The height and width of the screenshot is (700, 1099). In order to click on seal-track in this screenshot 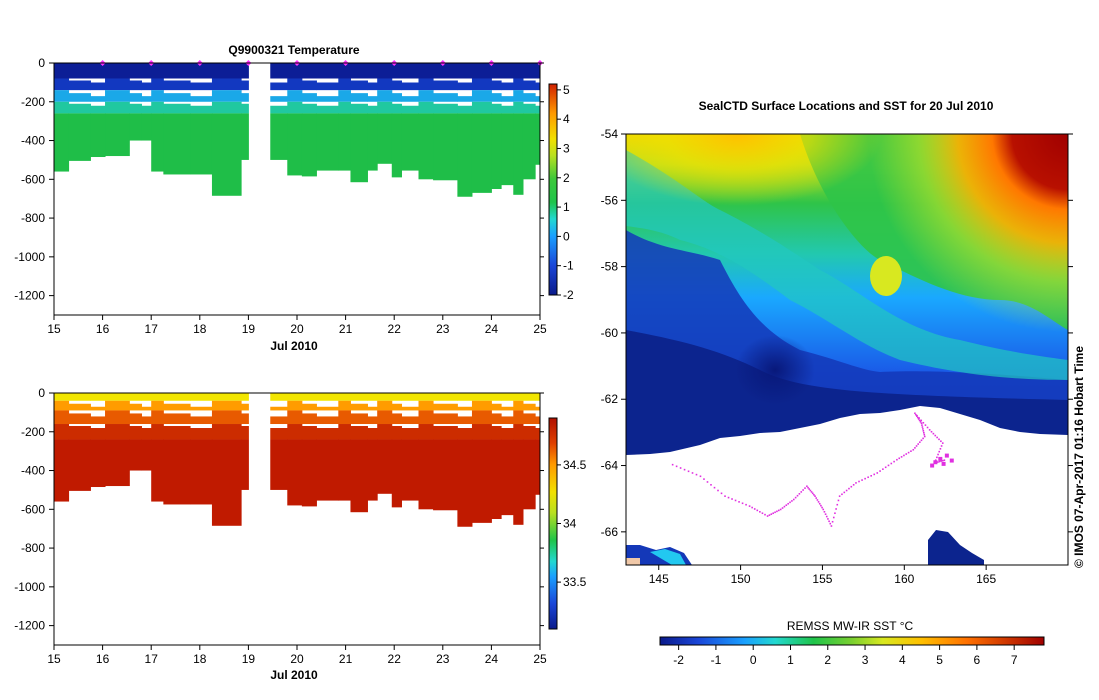, I will do `click(812, 469)`.